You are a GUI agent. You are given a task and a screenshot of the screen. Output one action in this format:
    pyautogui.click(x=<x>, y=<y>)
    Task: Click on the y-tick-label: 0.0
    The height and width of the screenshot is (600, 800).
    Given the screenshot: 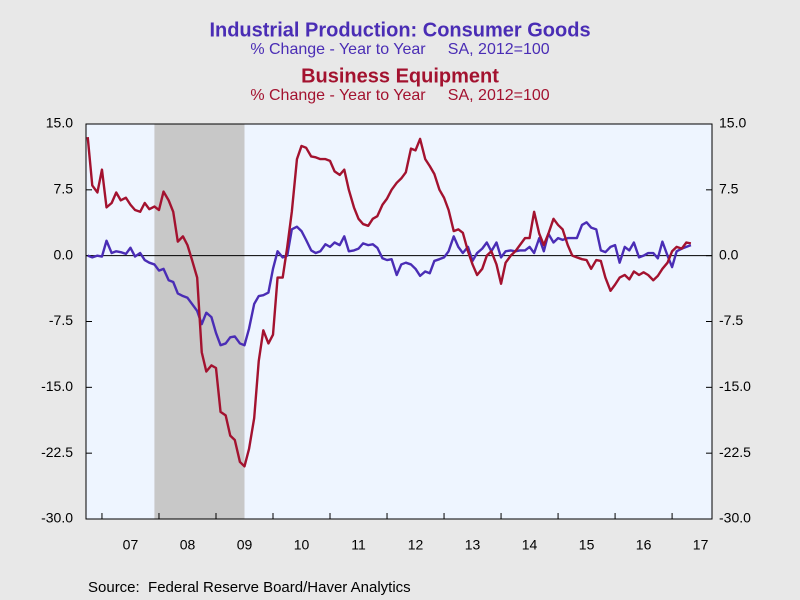 What is the action you would take?
    pyautogui.click(x=64, y=254)
    